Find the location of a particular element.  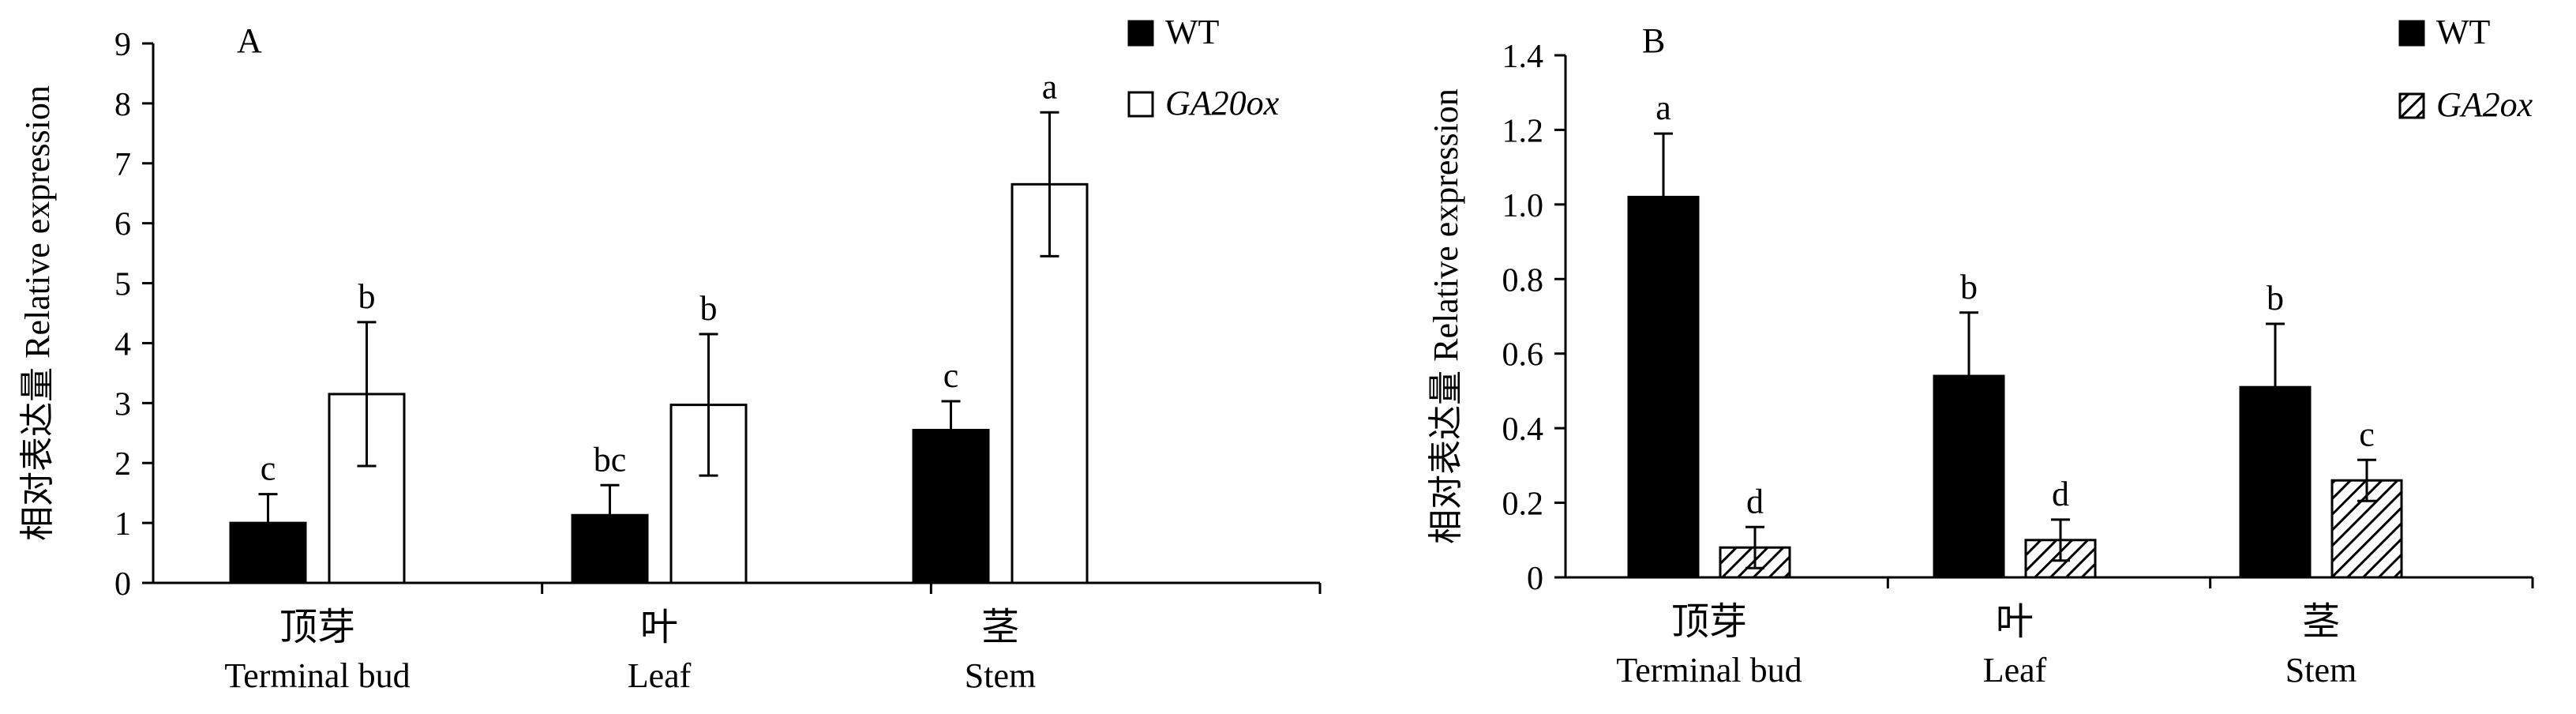

y-tick-label: 1.2 is located at coordinates (1523, 131).